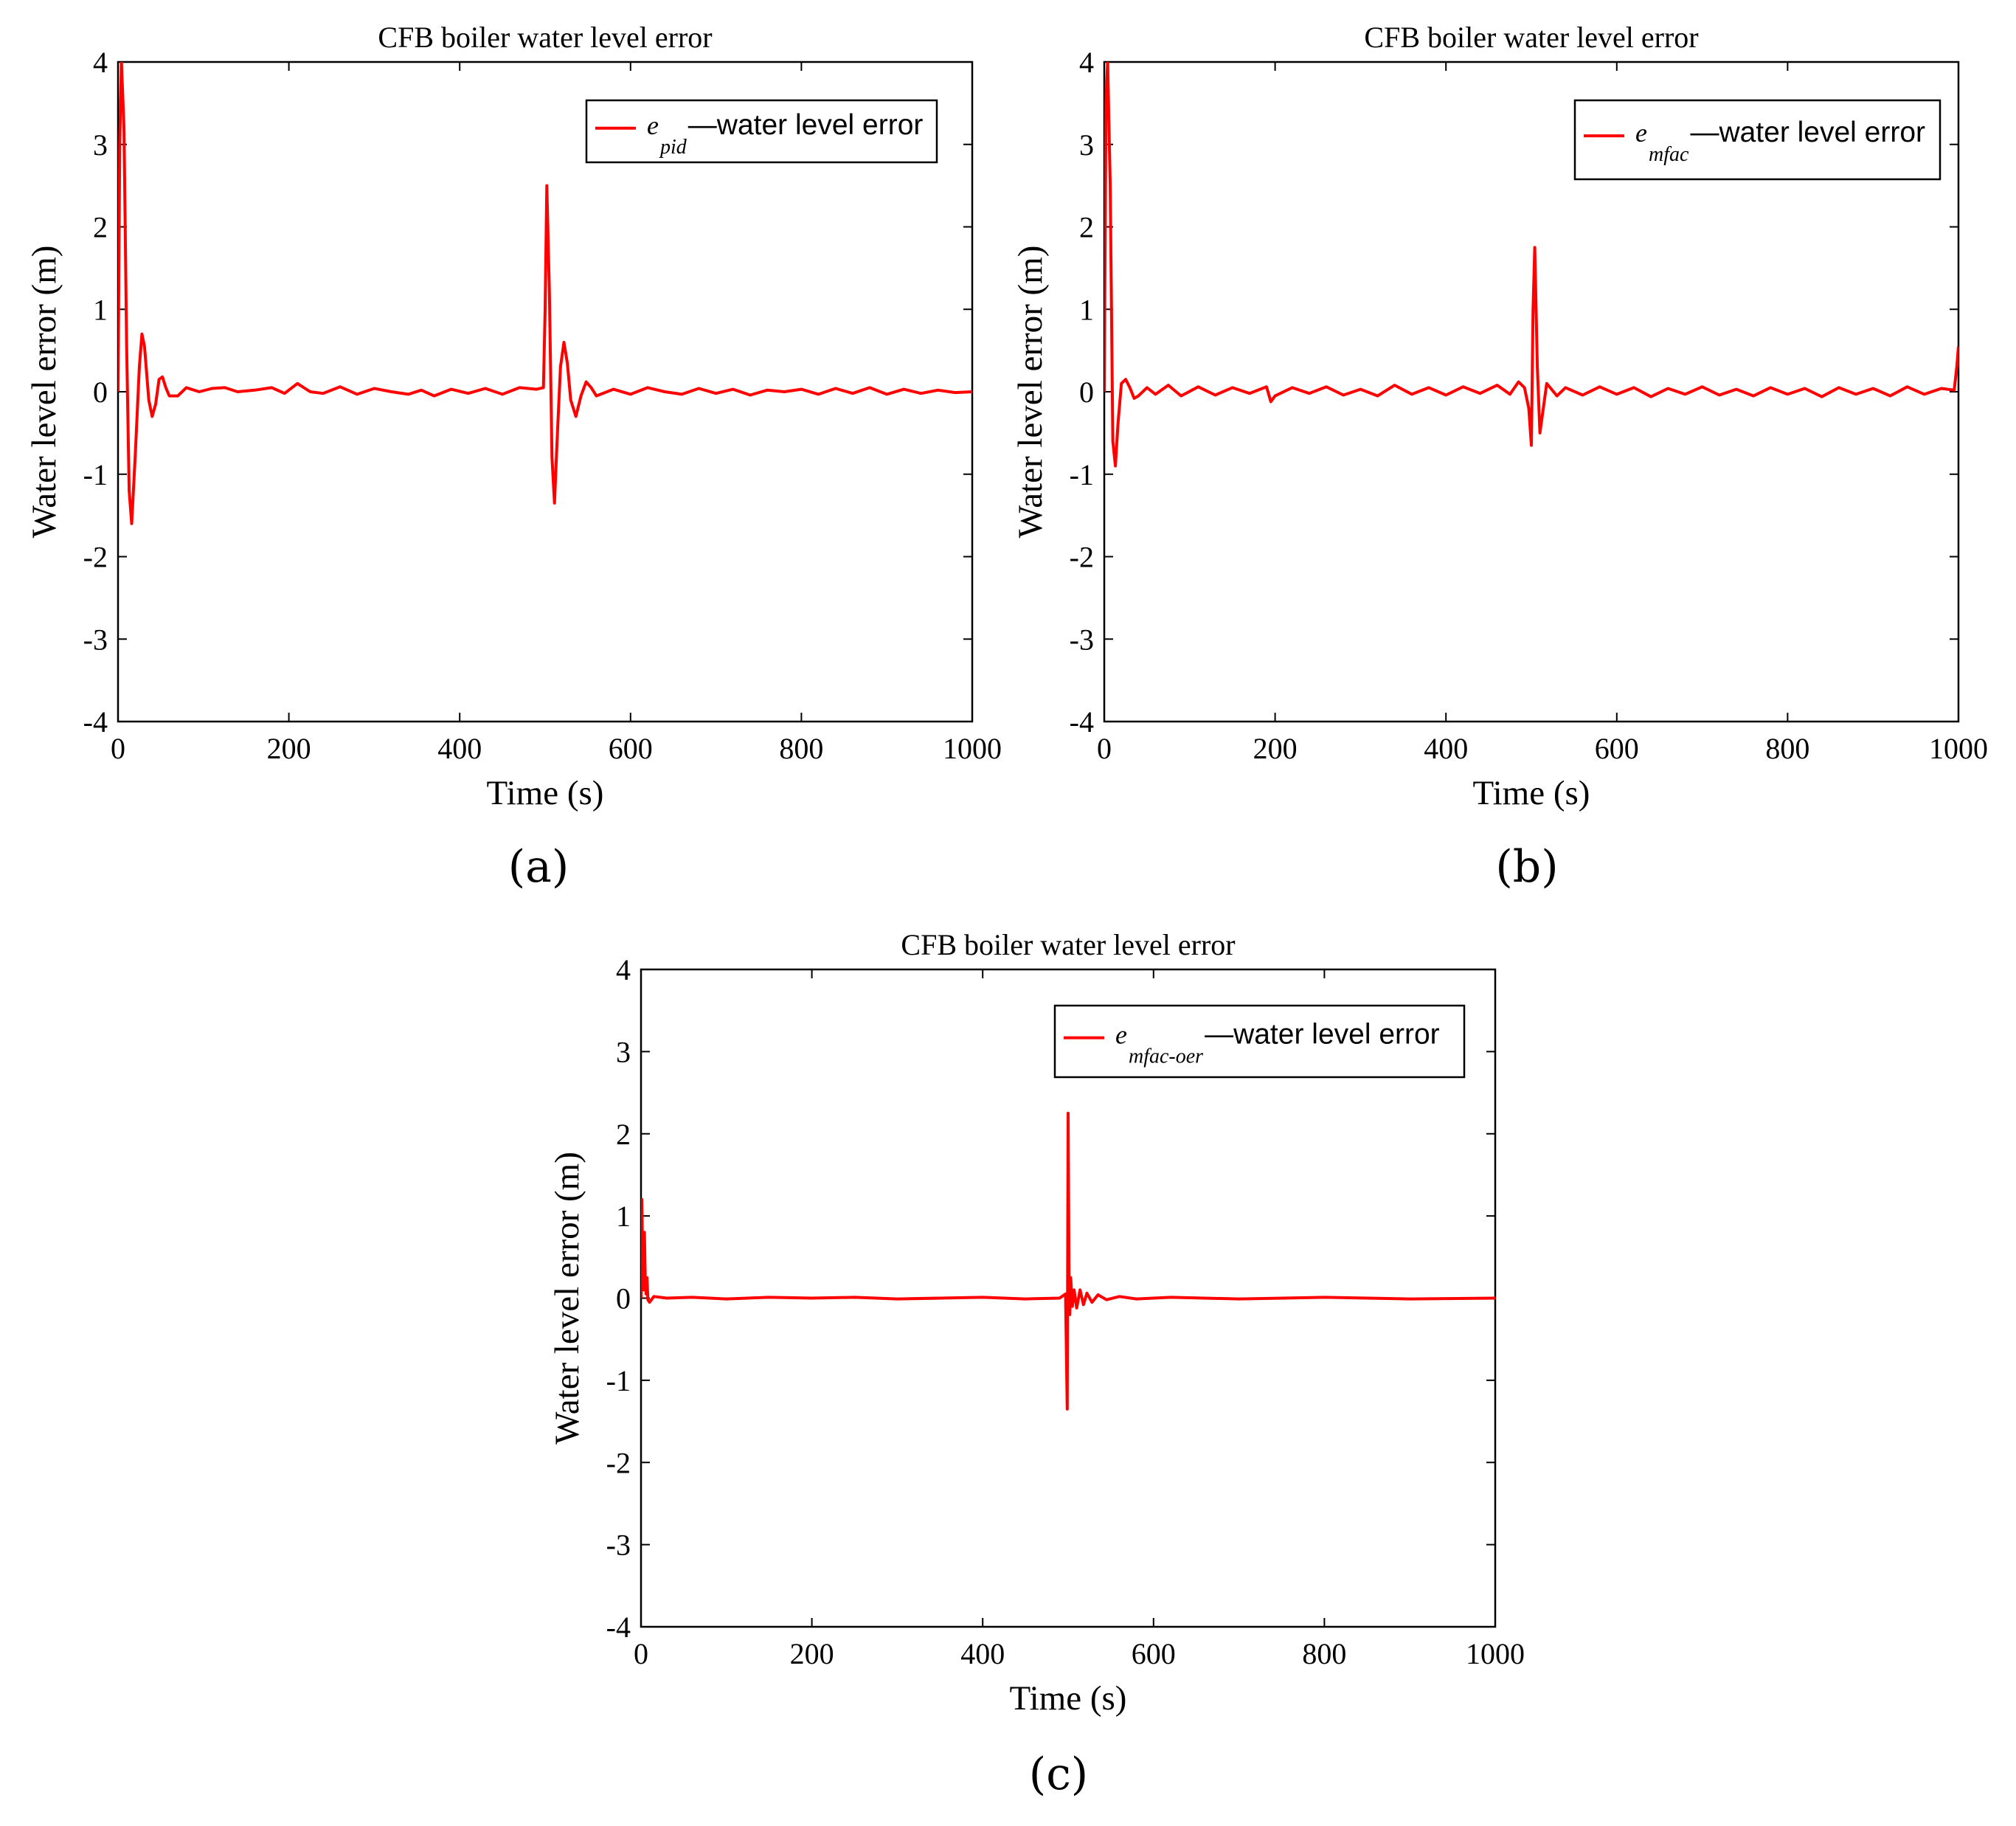  Describe the element at coordinates (545, 293) in the screenshot. I see `series-line-e_pid` at that location.